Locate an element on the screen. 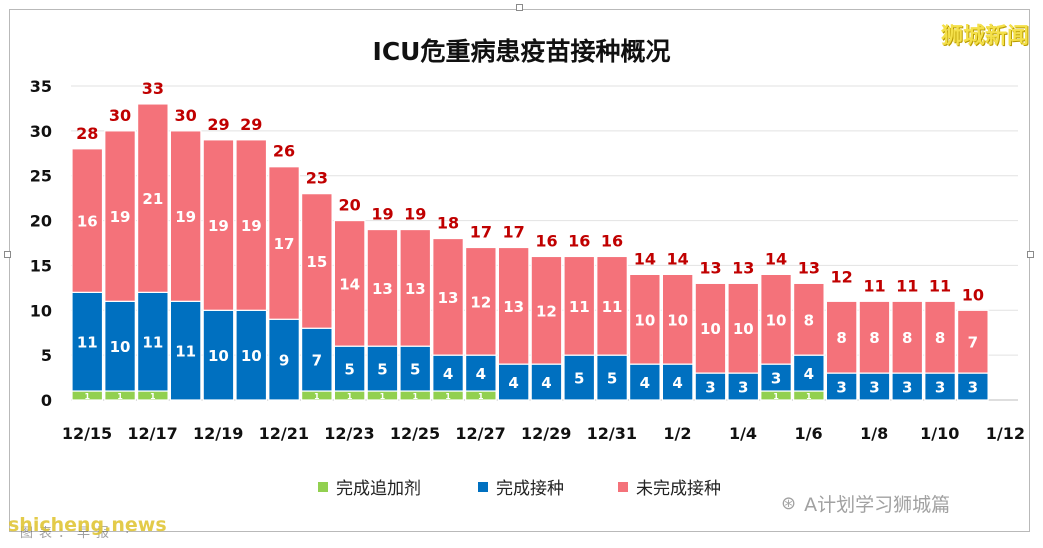 The height and width of the screenshot is (548, 1043). resize-handle-left is located at coordinates (7, 254).